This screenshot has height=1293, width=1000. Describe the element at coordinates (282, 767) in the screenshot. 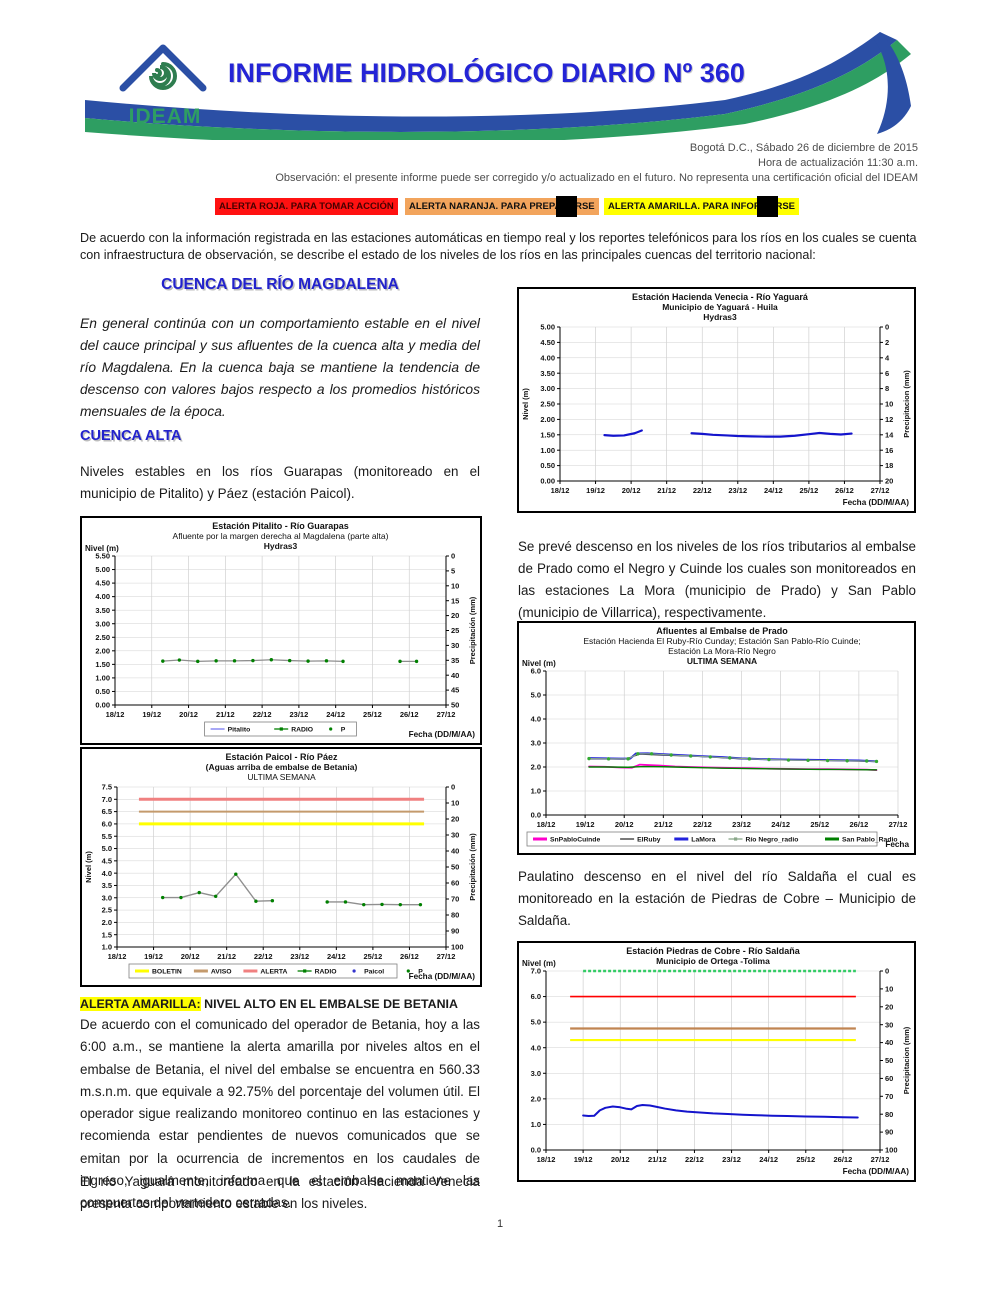

I see `svg-text:(Aguas arriba de embalse de Be: (Aguas arriba de embalse de Betania)` at that location.